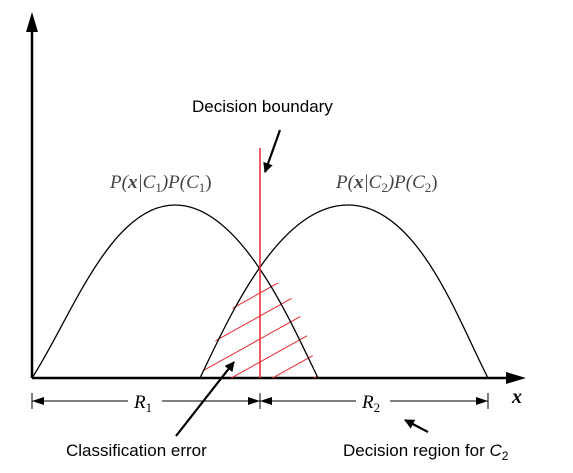 The image size is (573, 473). What do you see at coordinates (386, 183) in the screenshot?
I see `class2-density-label: P(x|C2)P(C2)` at bounding box center [386, 183].